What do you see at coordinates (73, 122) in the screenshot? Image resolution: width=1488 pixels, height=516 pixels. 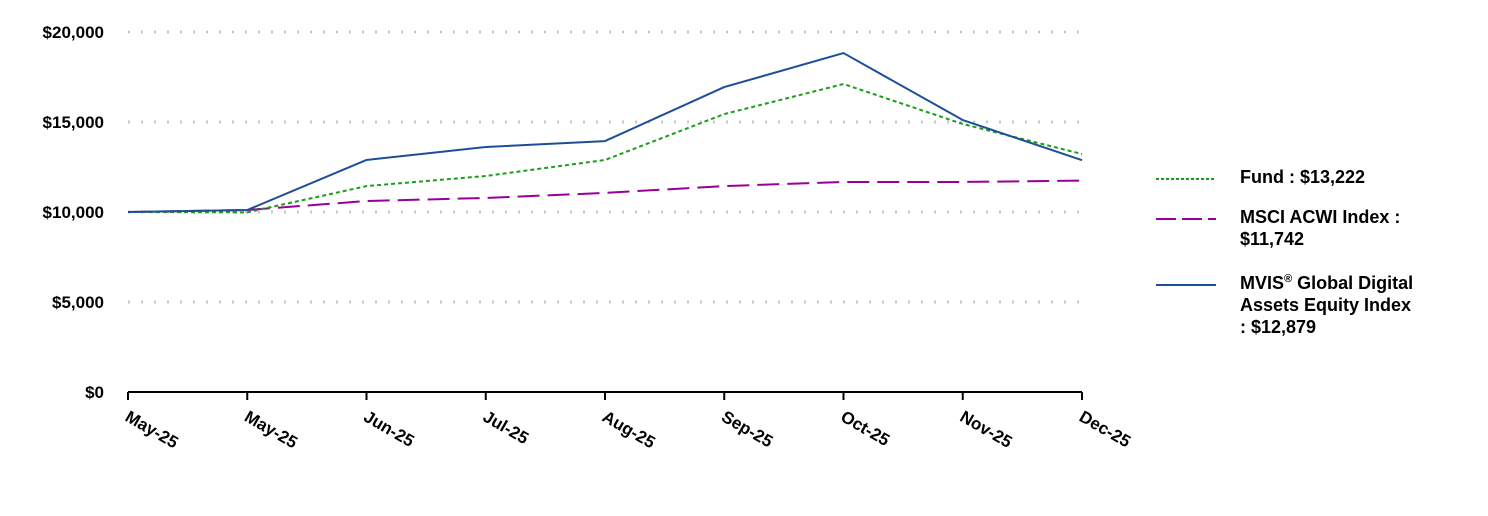 I see `y-tick-label: $15,000` at bounding box center [73, 122].